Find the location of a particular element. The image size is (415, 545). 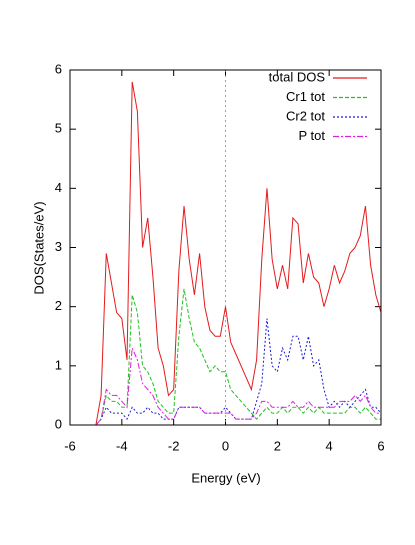

y-tick-label: 0 is located at coordinates (58, 423).